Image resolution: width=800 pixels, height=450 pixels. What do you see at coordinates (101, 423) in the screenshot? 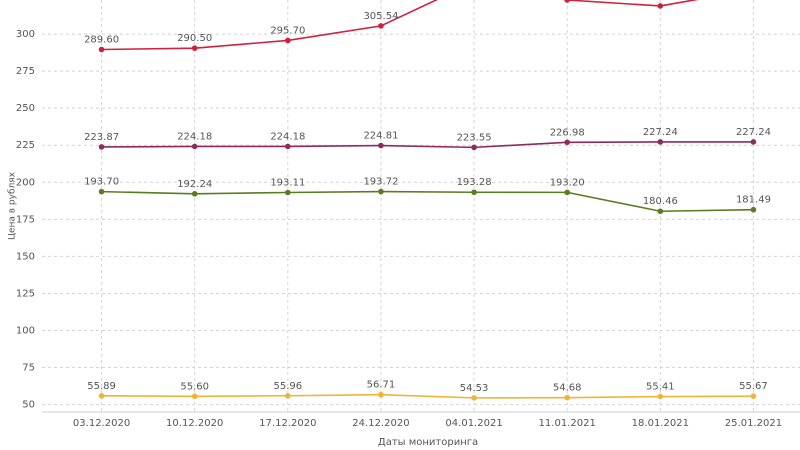
I see `x-tick-label: 03.12.2020` at bounding box center [101, 423].